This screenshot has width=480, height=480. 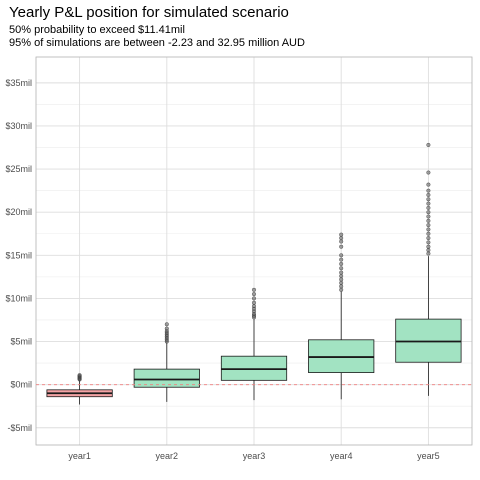 What do you see at coordinates (428, 456) in the screenshot?
I see `x-tick-label: year5` at bounding box center [428, 456].